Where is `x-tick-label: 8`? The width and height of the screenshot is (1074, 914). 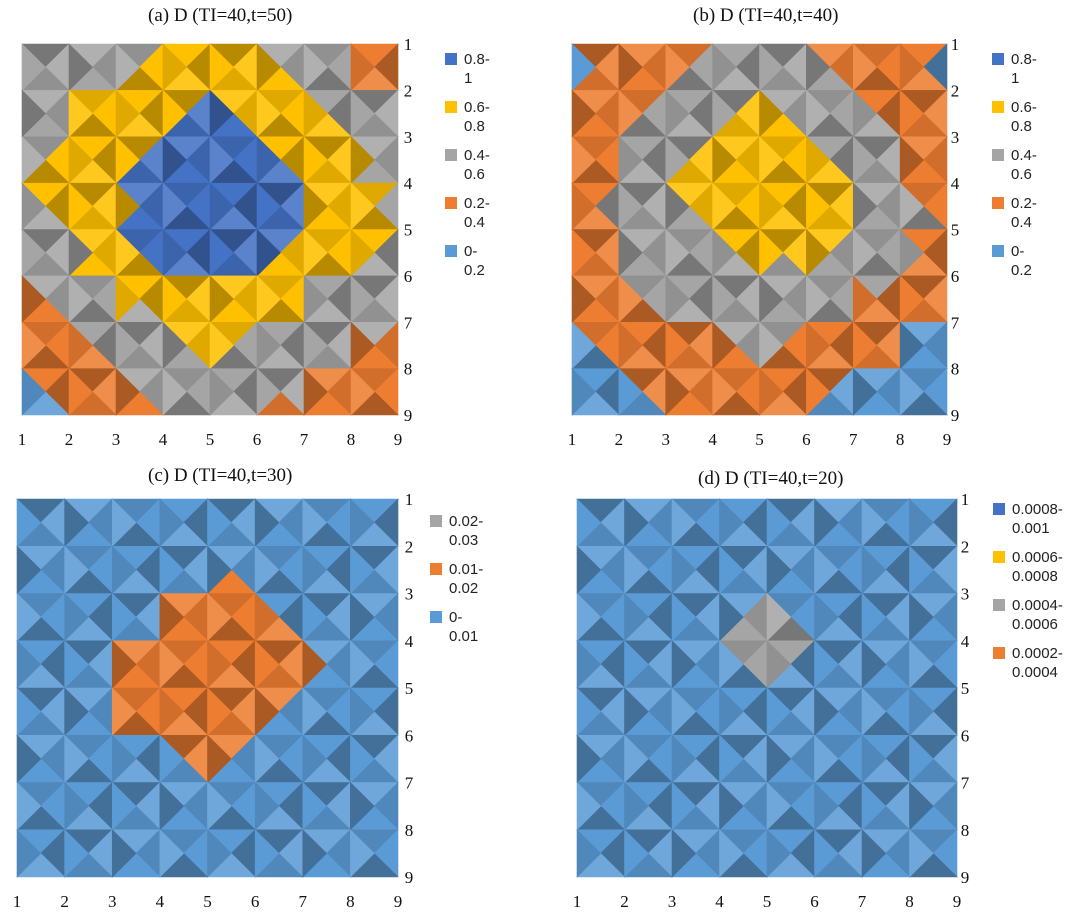 x-tick-label: 8 is located at coordinates (900, 439).